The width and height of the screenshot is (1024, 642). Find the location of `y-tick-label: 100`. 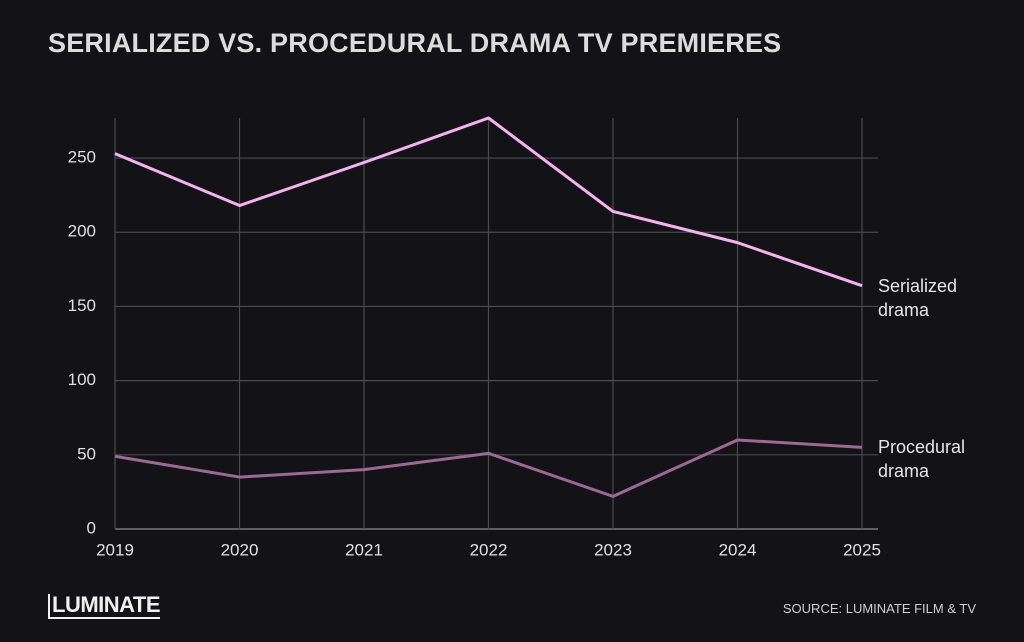

y-tick-label: 100 is located at coordinates (82, 379).